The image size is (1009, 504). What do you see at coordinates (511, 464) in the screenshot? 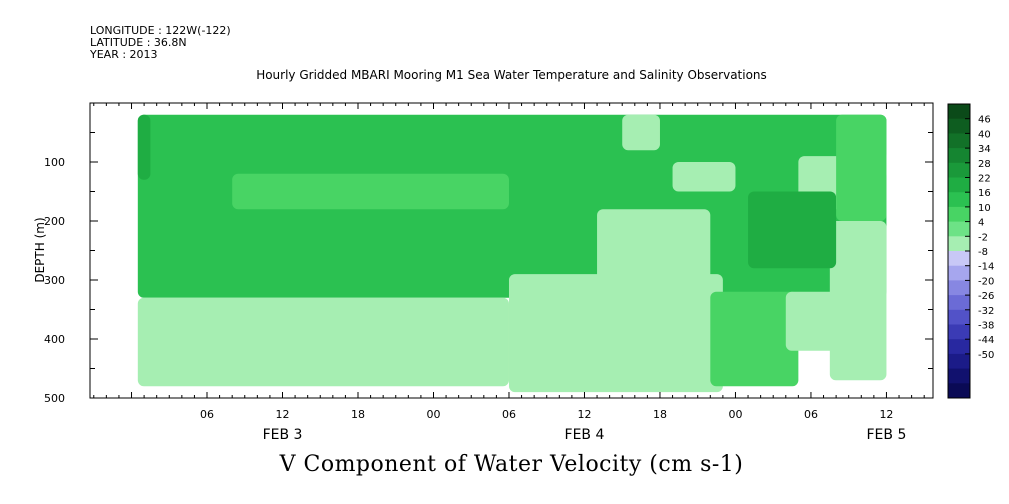
I see `chart-caption: V Component of Water Velocity (cm s-1)` at bounding box center [511, 464].